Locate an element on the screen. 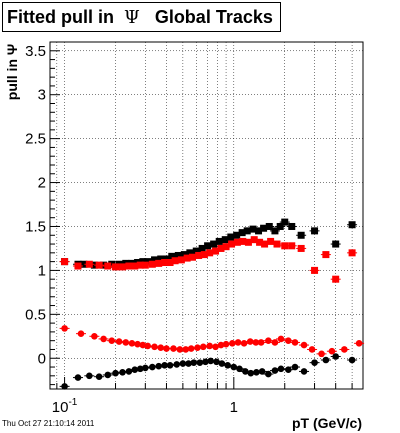 The height and width of the screenshot is (433, 400). y-tick-label: 1 is located at coordinates (42, 270).